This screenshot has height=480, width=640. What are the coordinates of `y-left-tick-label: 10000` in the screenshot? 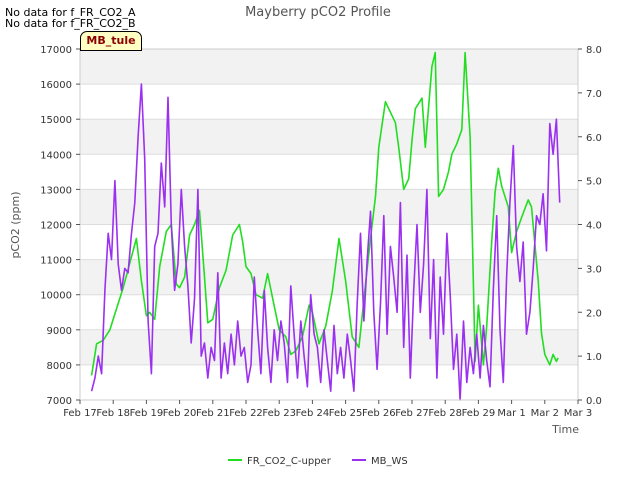 It's located at (56, 296).